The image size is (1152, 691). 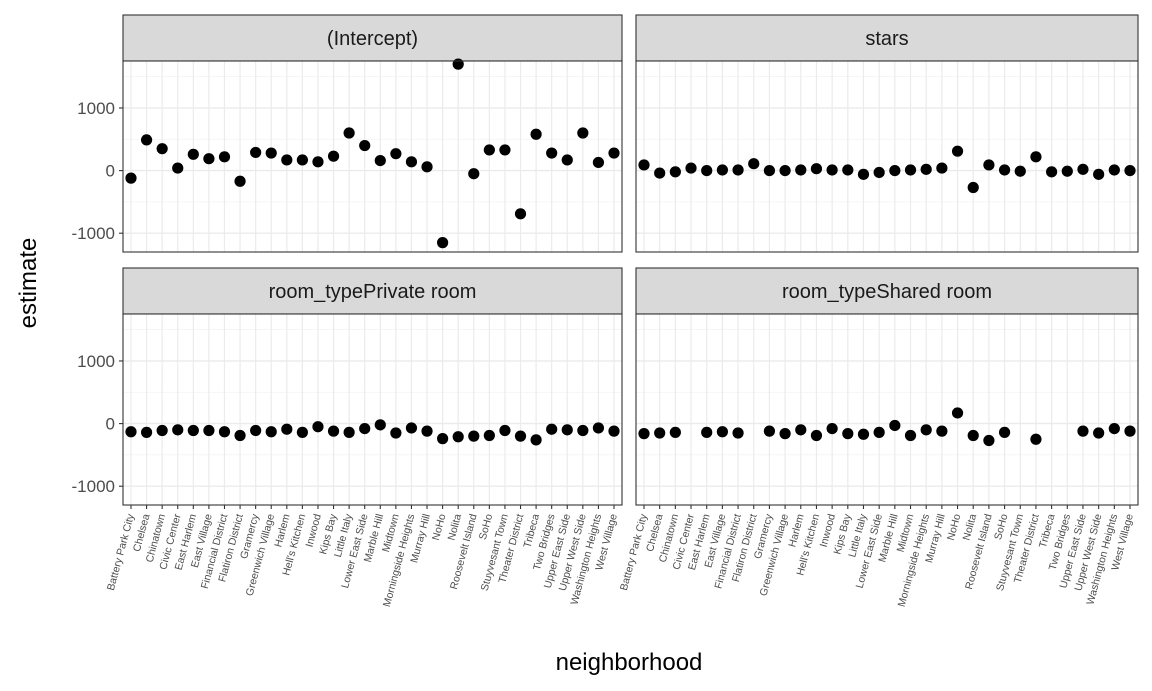 What do you see at coordinates (28, 283) in the screenshot?
I see `y-axis-title: estimate` at bounding box center [28, 283].